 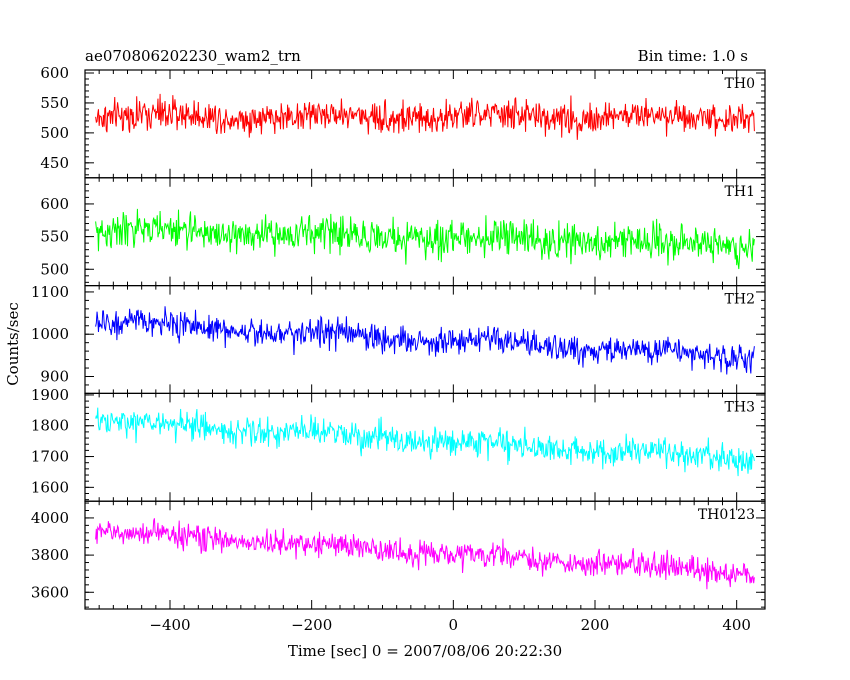 I want to click on y-axis-label: Counts/sec, so click(x=13, y=344).